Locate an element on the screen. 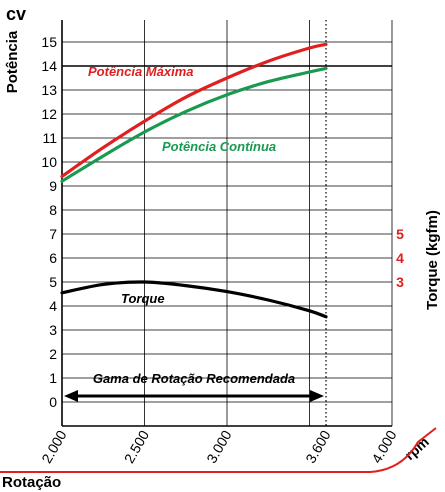  series-label-torque: Torque is located at coordinates (143, 298).